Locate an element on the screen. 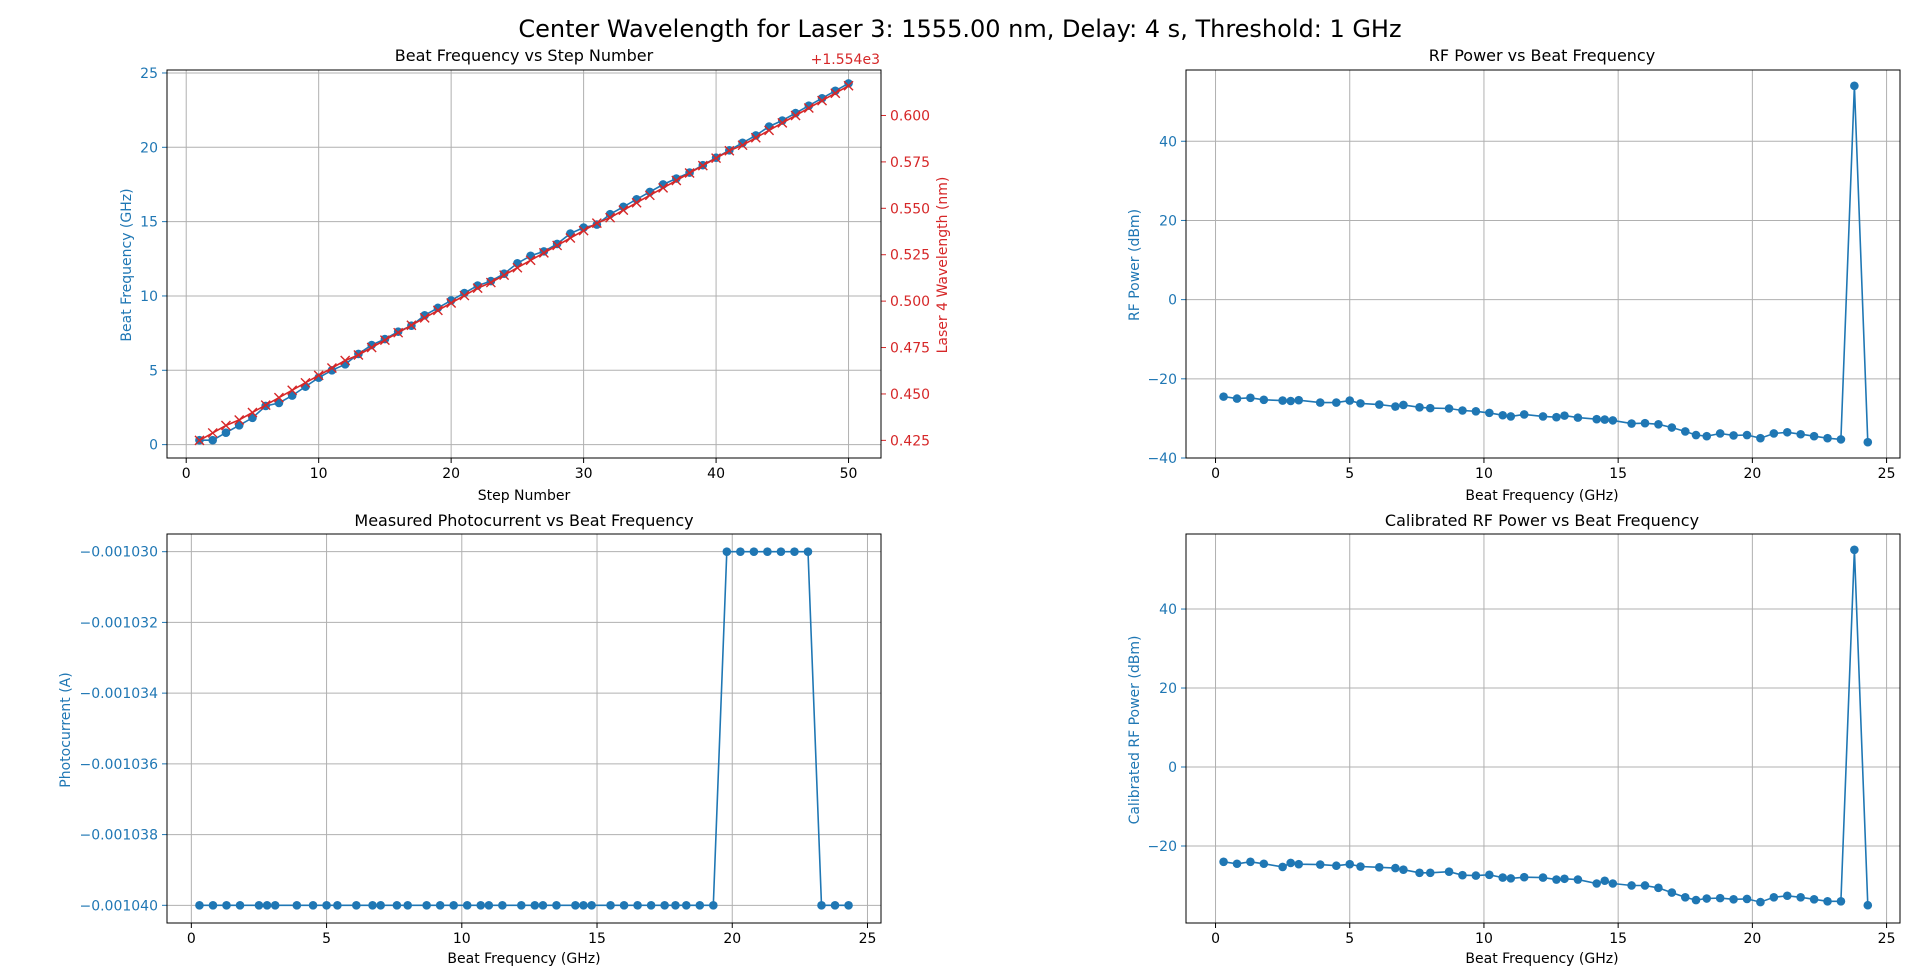 Image resolution: width=1920 pixels, height=975 pixels. y-tick-label: 15 is located at coordinates (149, 223).